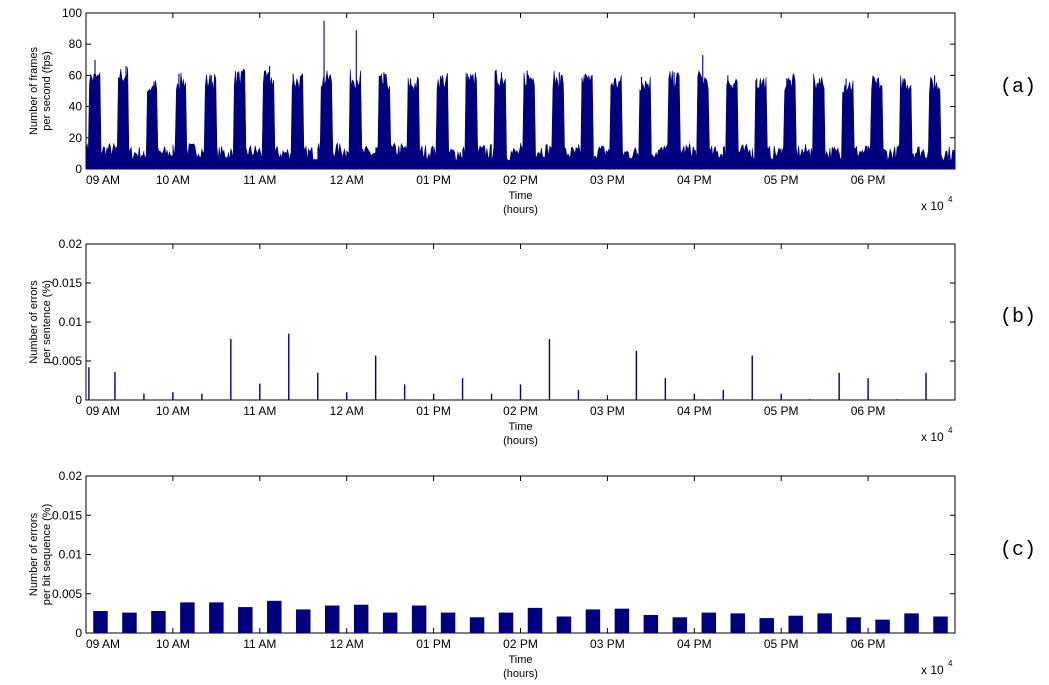 The height and width of the screenshot is (685, 1049). What do you see at coordinates (34, 554) in the screenshot?
I see `y-axis-label-line1: Number of errors` at bounding box center [34, 554].